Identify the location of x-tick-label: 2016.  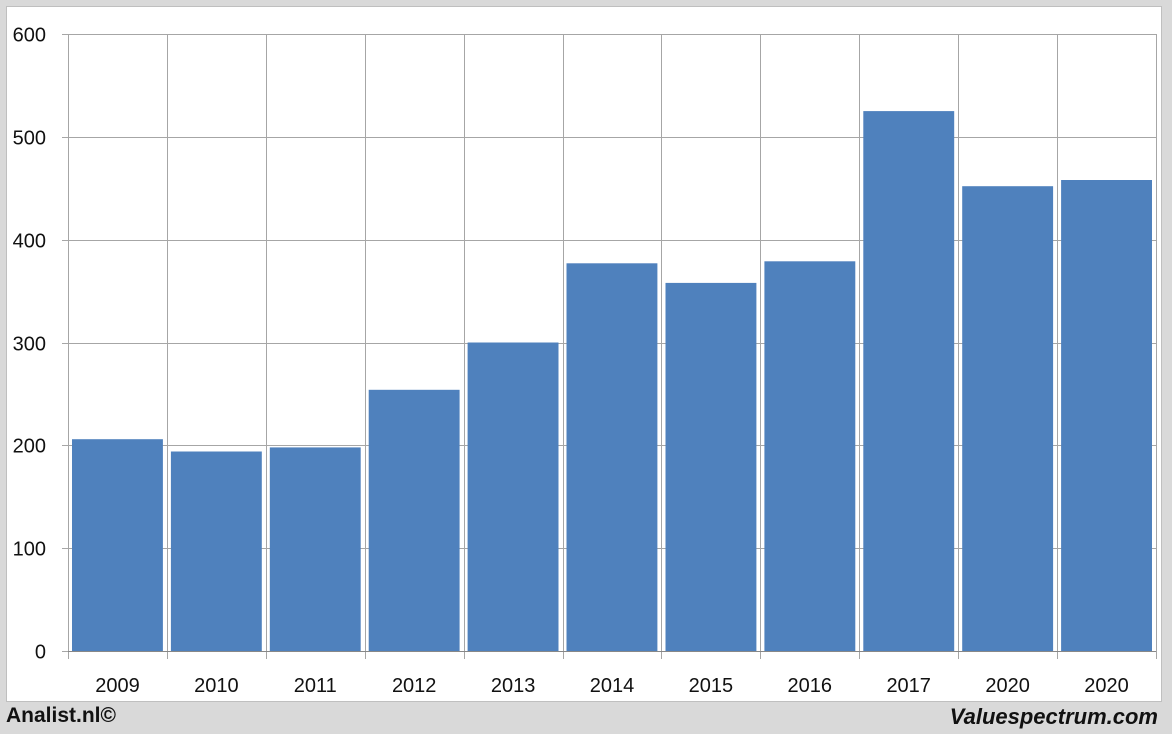
(810, 686).